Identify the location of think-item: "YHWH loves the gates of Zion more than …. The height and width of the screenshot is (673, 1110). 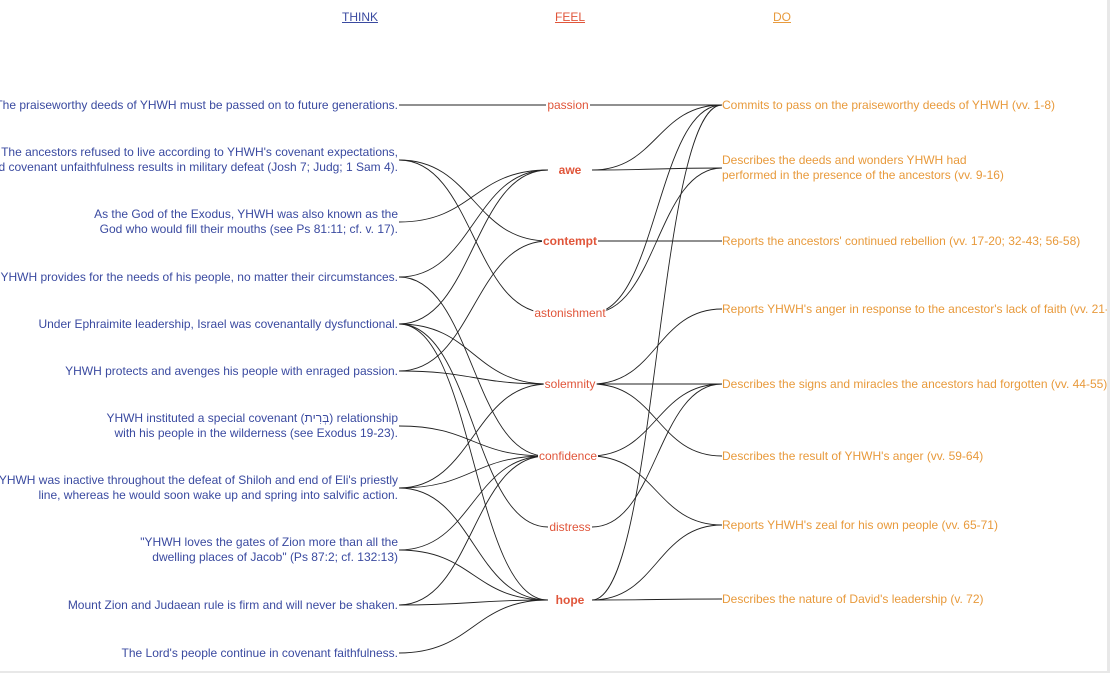
(269, 550).